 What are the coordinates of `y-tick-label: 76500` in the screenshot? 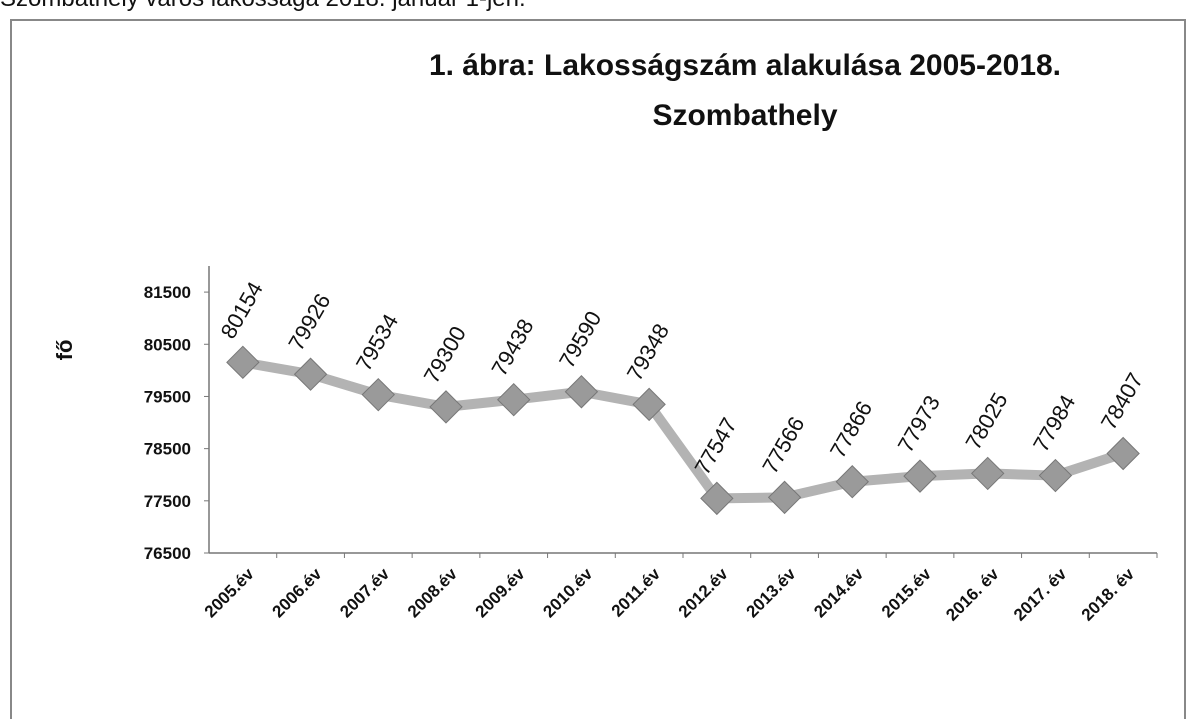 It's located at (167, 553).